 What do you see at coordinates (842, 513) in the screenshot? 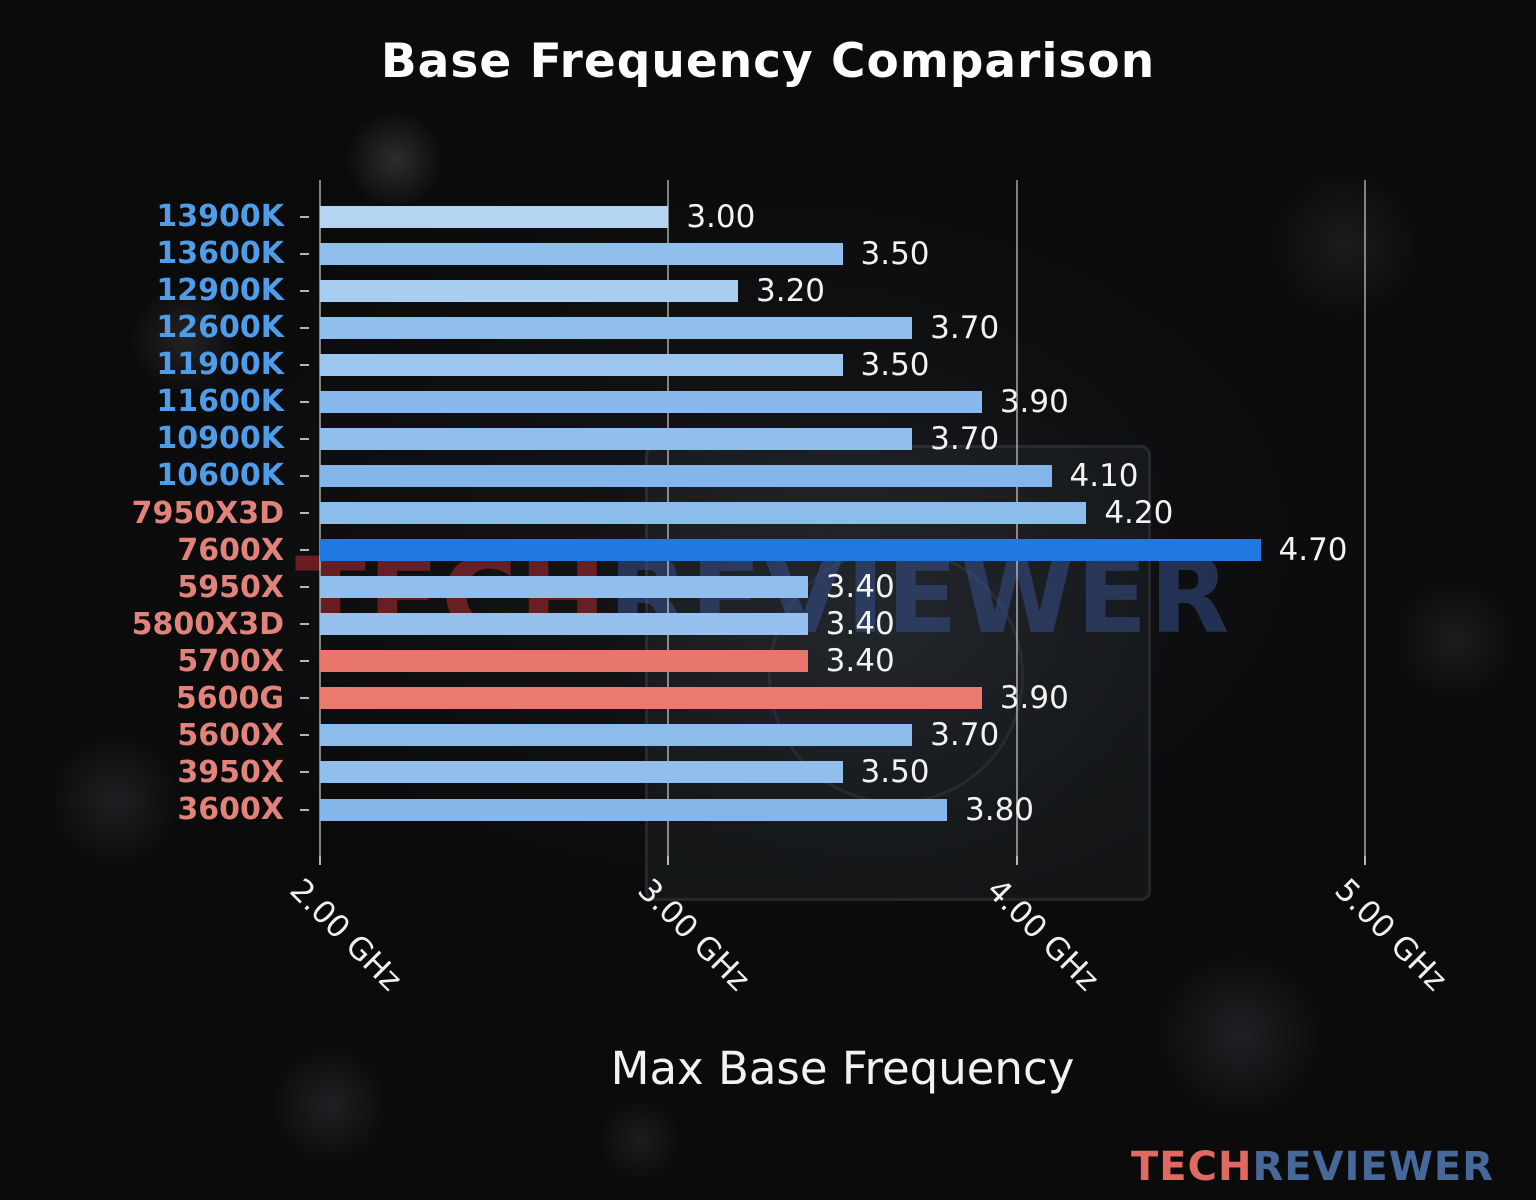
I see `bar-zone: 4.20` at bounding box center [842, 513].